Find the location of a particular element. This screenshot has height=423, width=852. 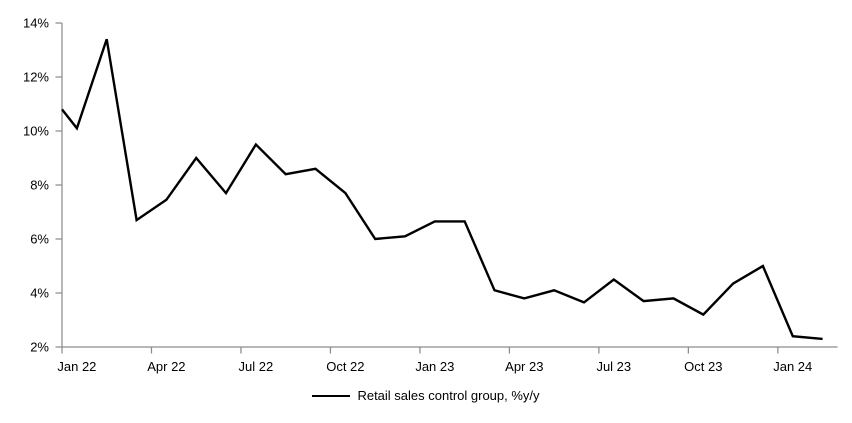

x-tick-label: Oct 23 is located at coordinates (703, 366).